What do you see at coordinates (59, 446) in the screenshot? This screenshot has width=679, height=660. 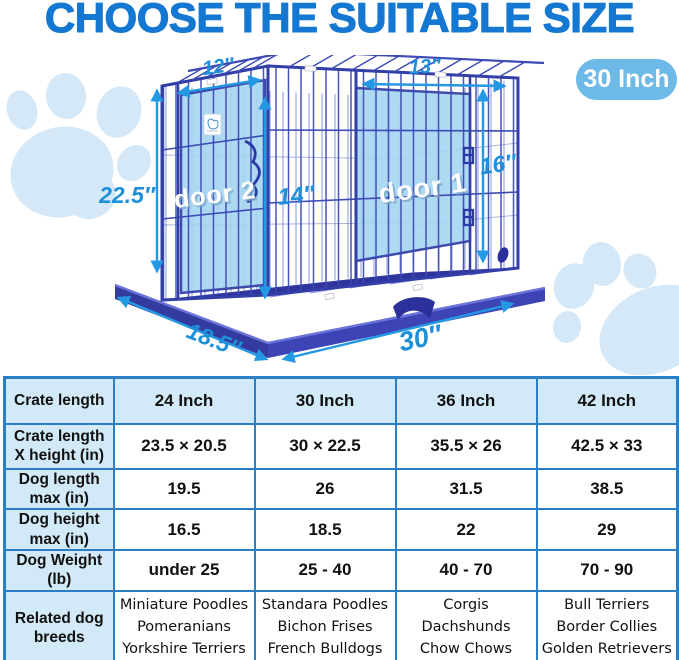 I see `row-label: Crate length X height (in)` at bounding box center [59, 446].